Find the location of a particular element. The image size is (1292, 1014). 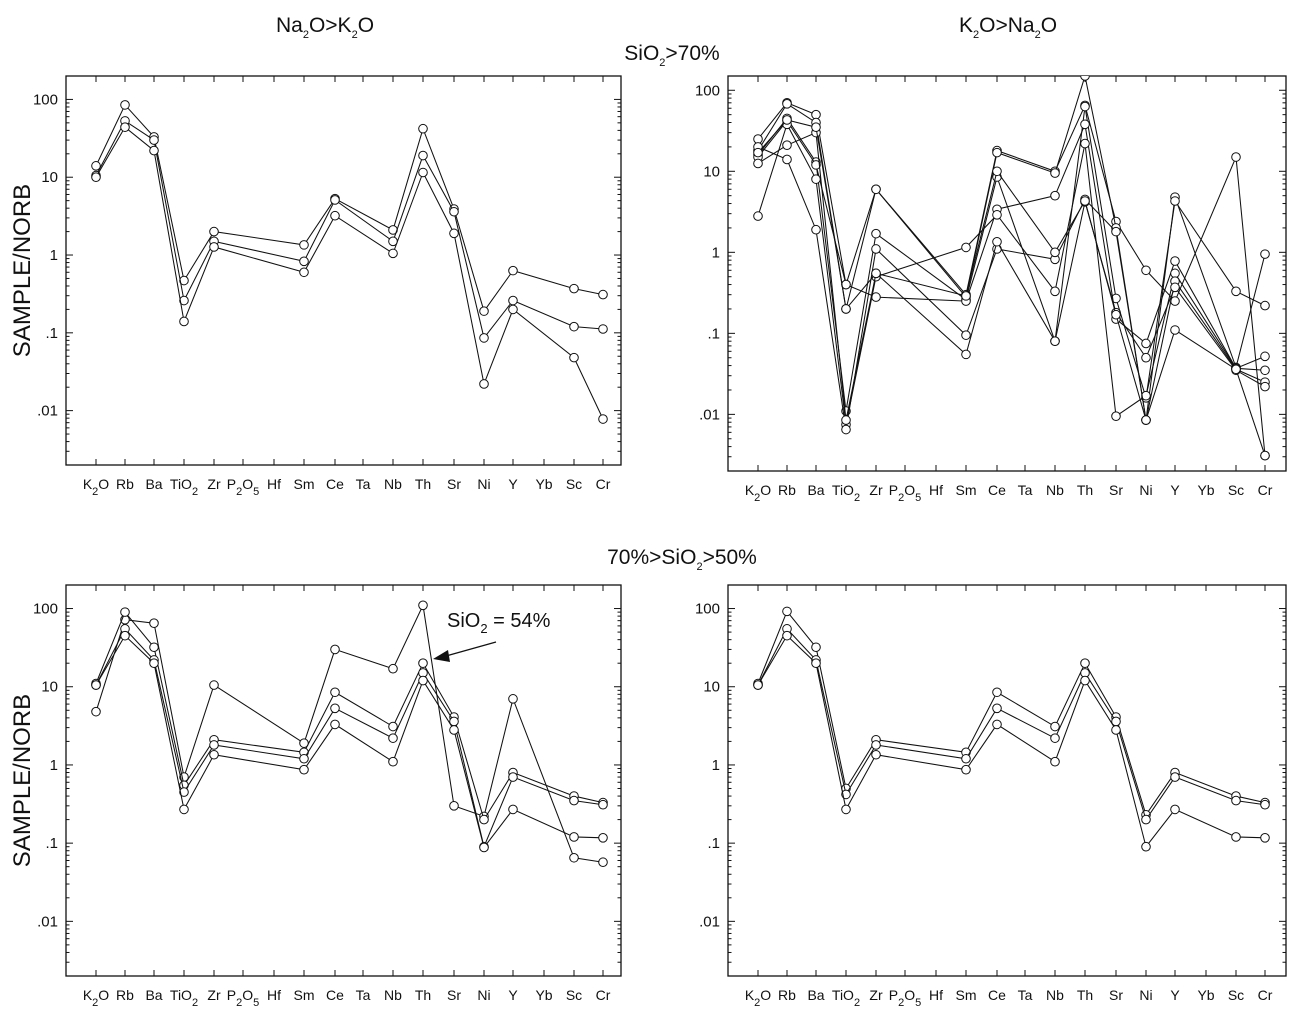

x-category-label-ba: Ba is located at coordinates (815, 490).